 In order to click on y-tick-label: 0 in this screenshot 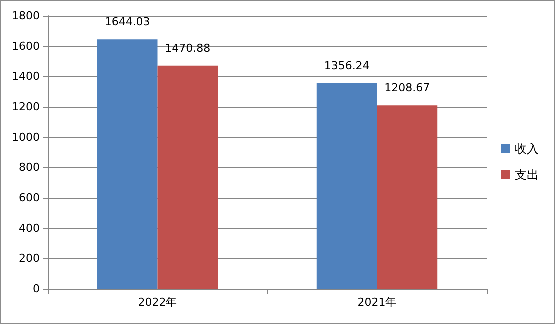, I will do `click(36, 289)`.